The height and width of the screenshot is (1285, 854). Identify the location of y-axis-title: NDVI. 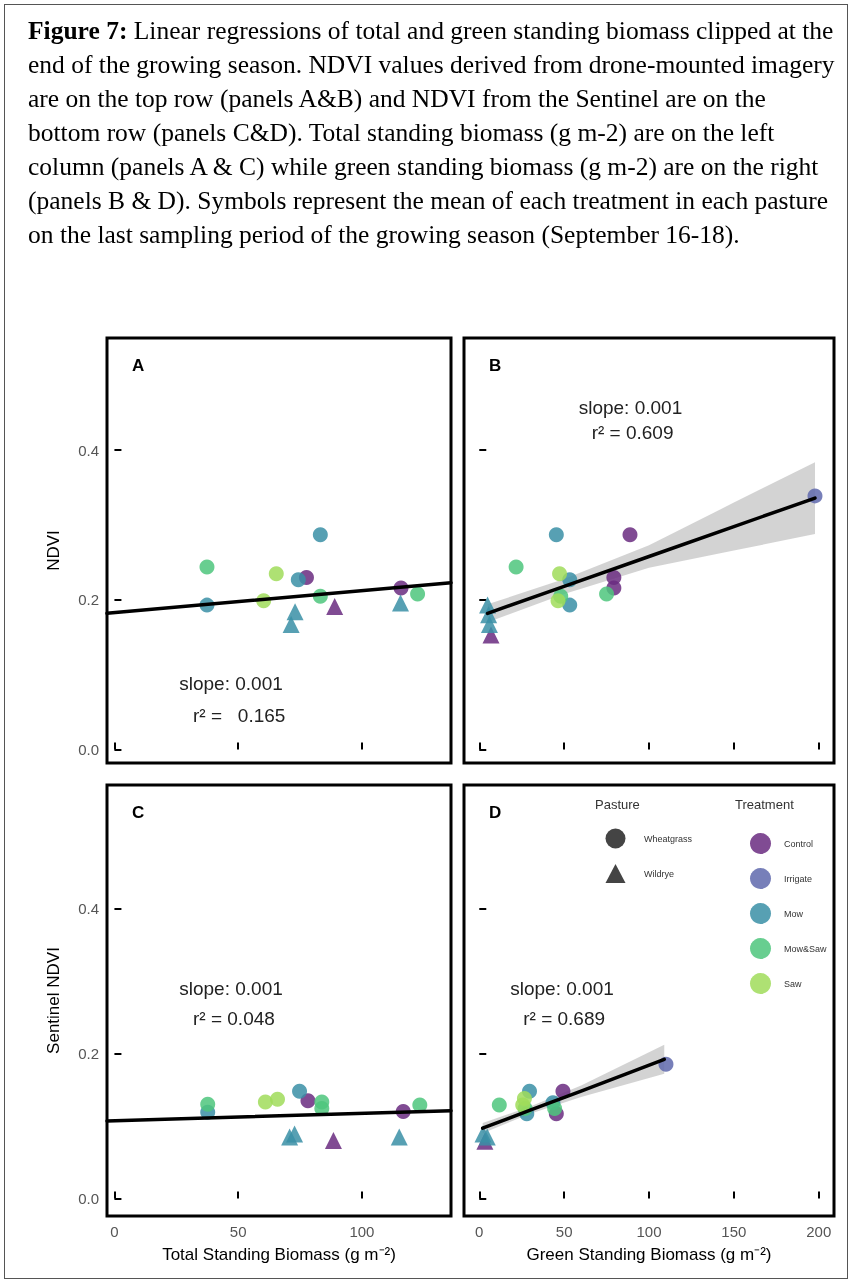
(53, 550).